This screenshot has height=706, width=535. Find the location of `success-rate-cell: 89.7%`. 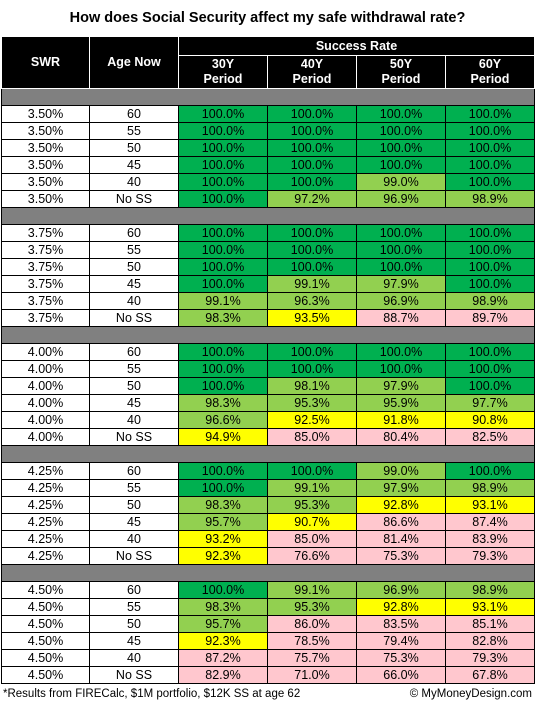

success-rate-cell: 89.7% is located at coordinates (490, 318).